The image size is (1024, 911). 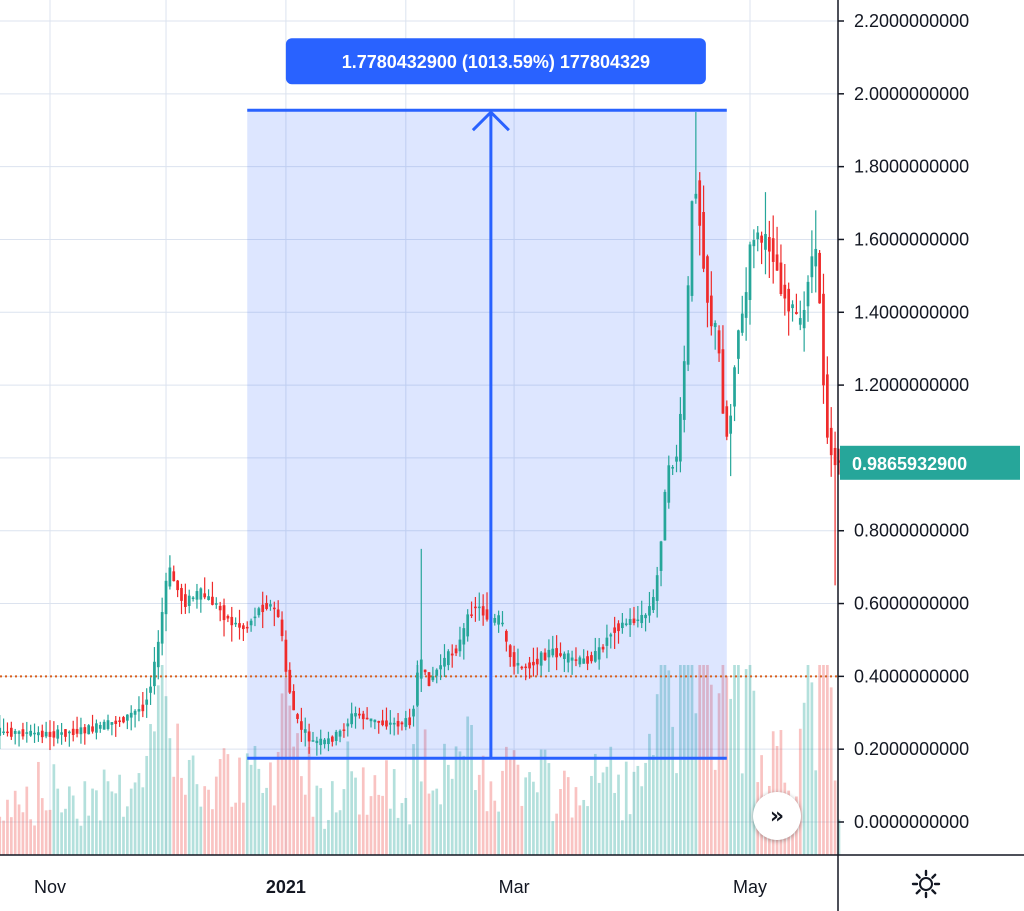 What do you see at coordinates (400, 887) in the screenshot?
I see `x-axis: Nov 2021 Mar May` at bounding box center [400, 887].